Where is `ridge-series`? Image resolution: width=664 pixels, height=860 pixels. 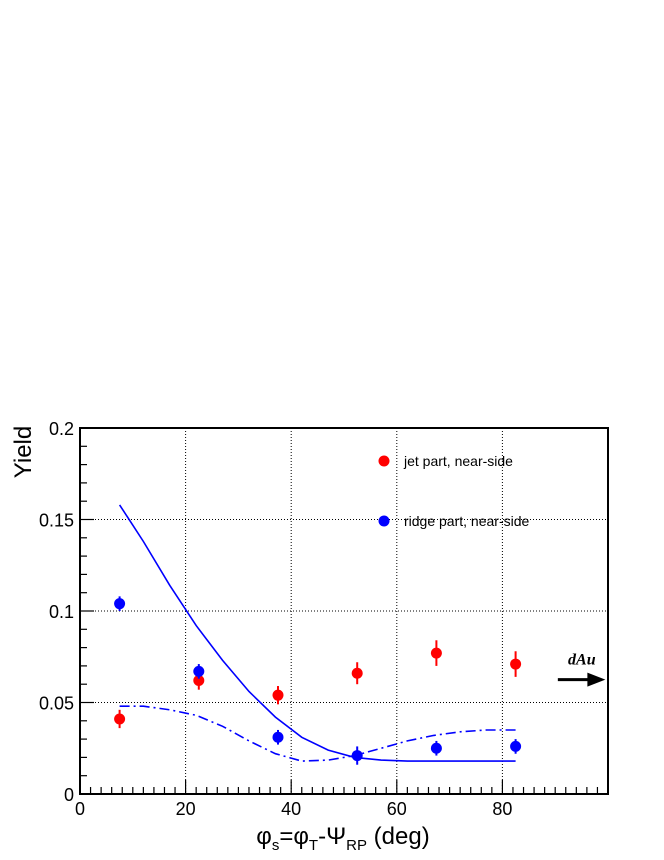 ridge-series is located at coordinates (318, 680).